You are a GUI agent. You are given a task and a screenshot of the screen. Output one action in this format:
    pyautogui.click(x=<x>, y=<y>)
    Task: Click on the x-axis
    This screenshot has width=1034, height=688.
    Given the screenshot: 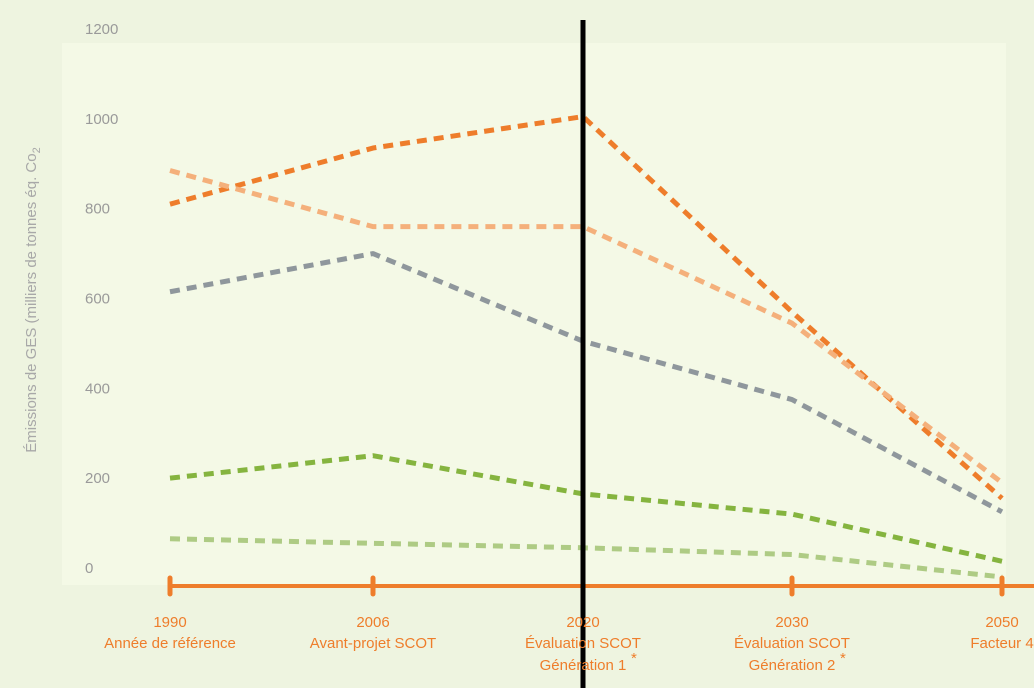 What is the action you would take?
    pyautogui.click(x=600, y=586)
    